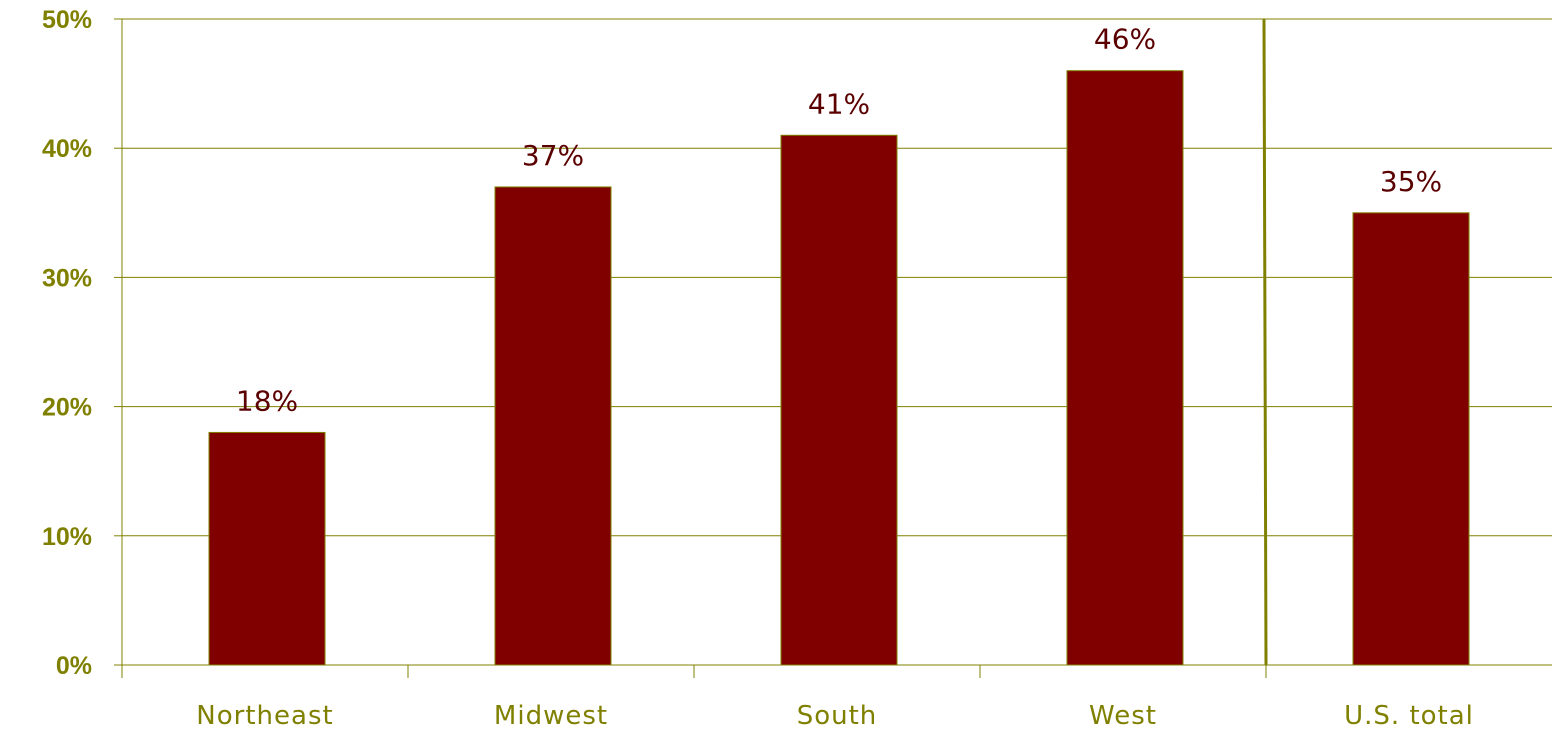 This screenshot has height=729, width=1552. What do you see at coordinates (553, 155) in the screenshot?
I see `data-label: 37%` at bounding box center [553, 155].